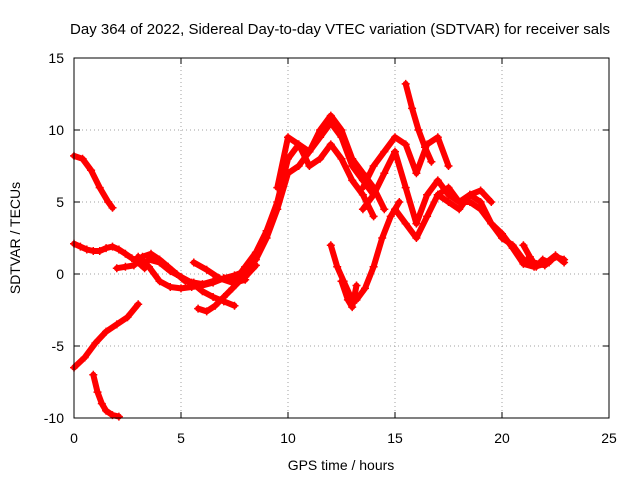  I want to click on series-line-trace-l, so click(325, 177).